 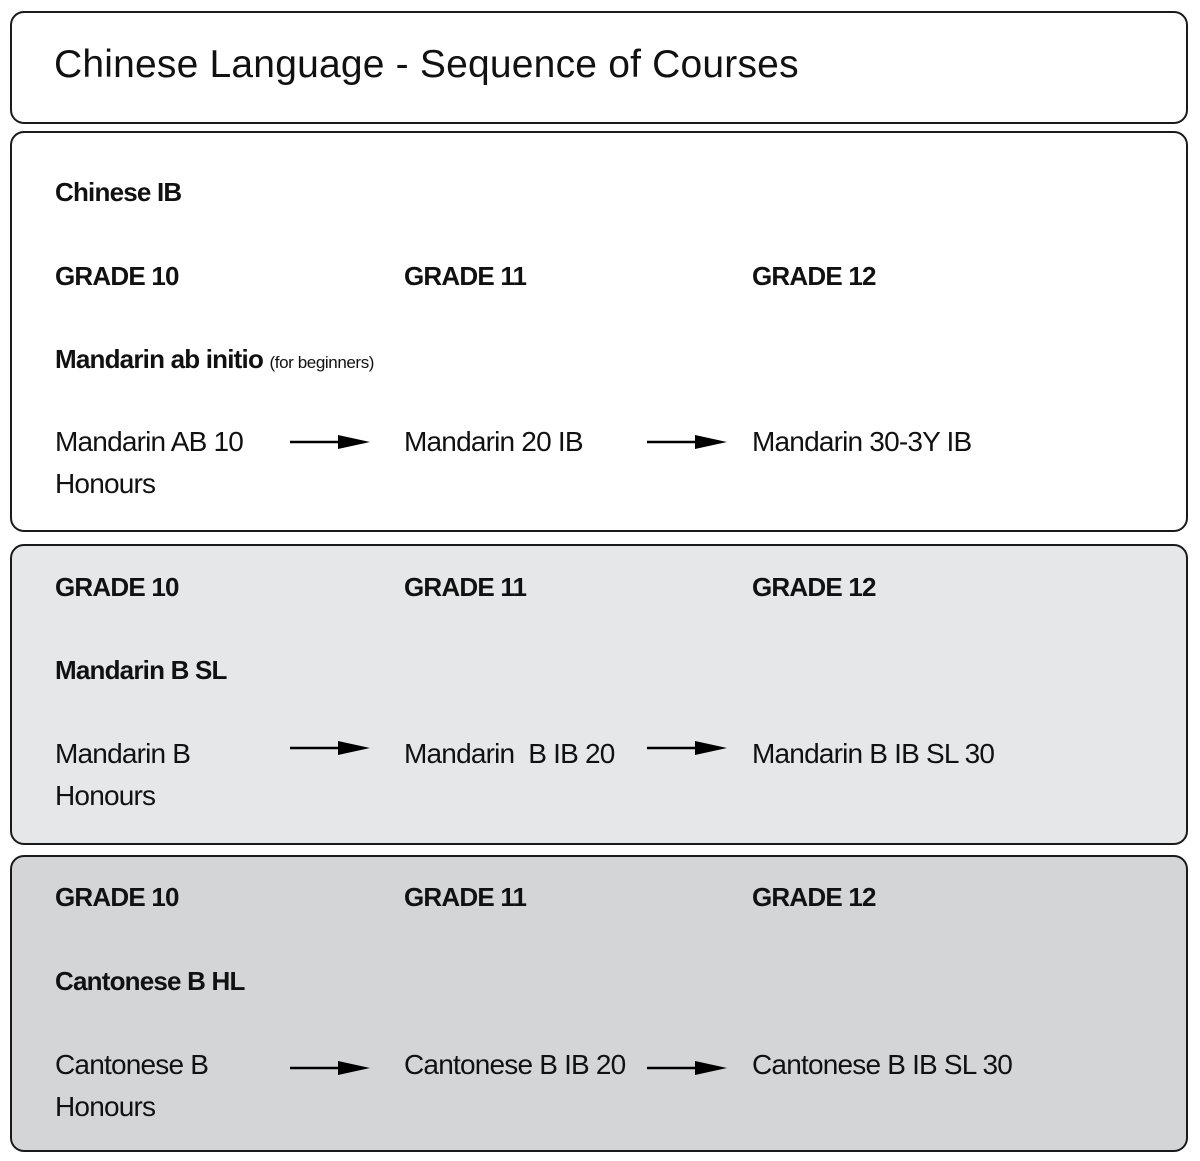 What do you see at coordinates (873, 753) in the screenshot?
I see `course-grade-12: Mandarin B IB SL 30` at bounding box center [873, 753].